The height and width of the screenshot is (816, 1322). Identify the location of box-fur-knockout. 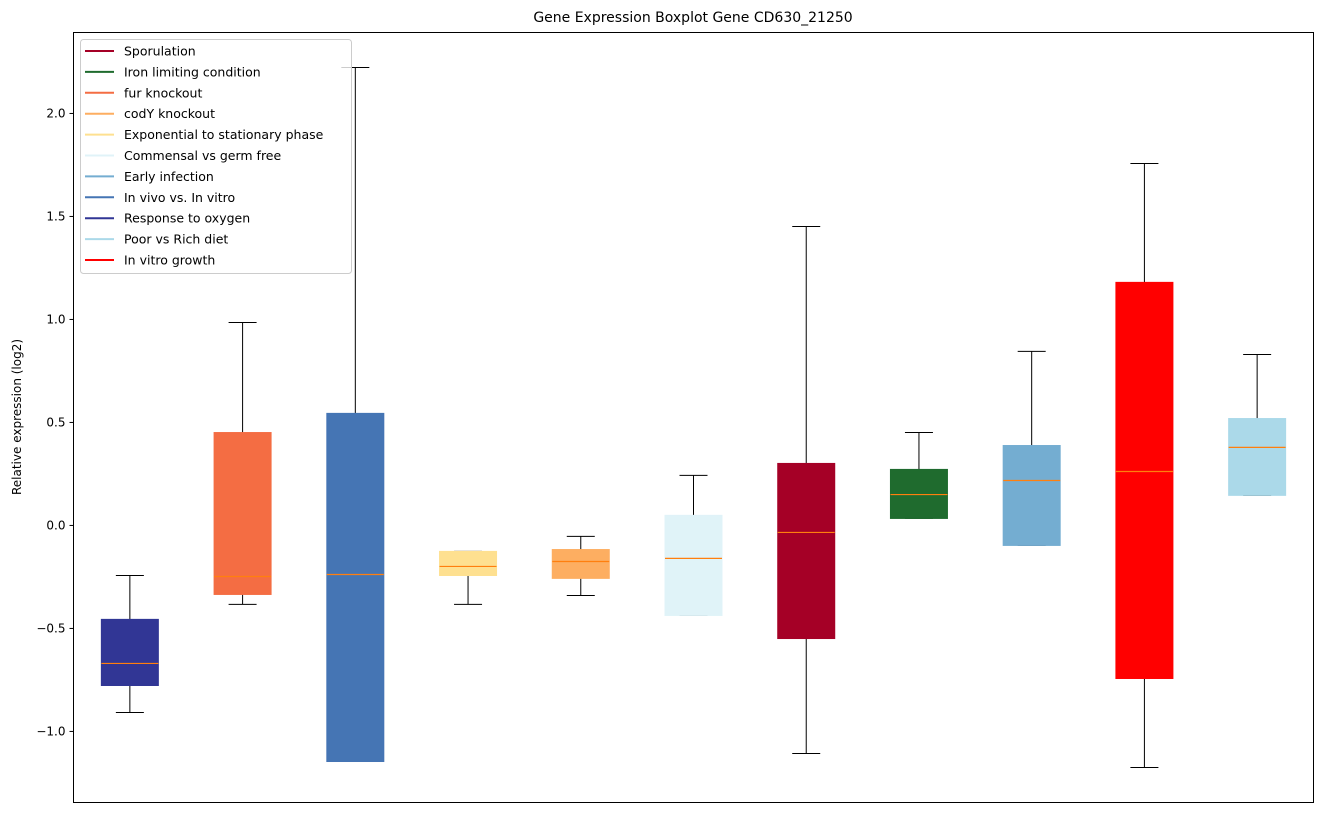
(242, 463).